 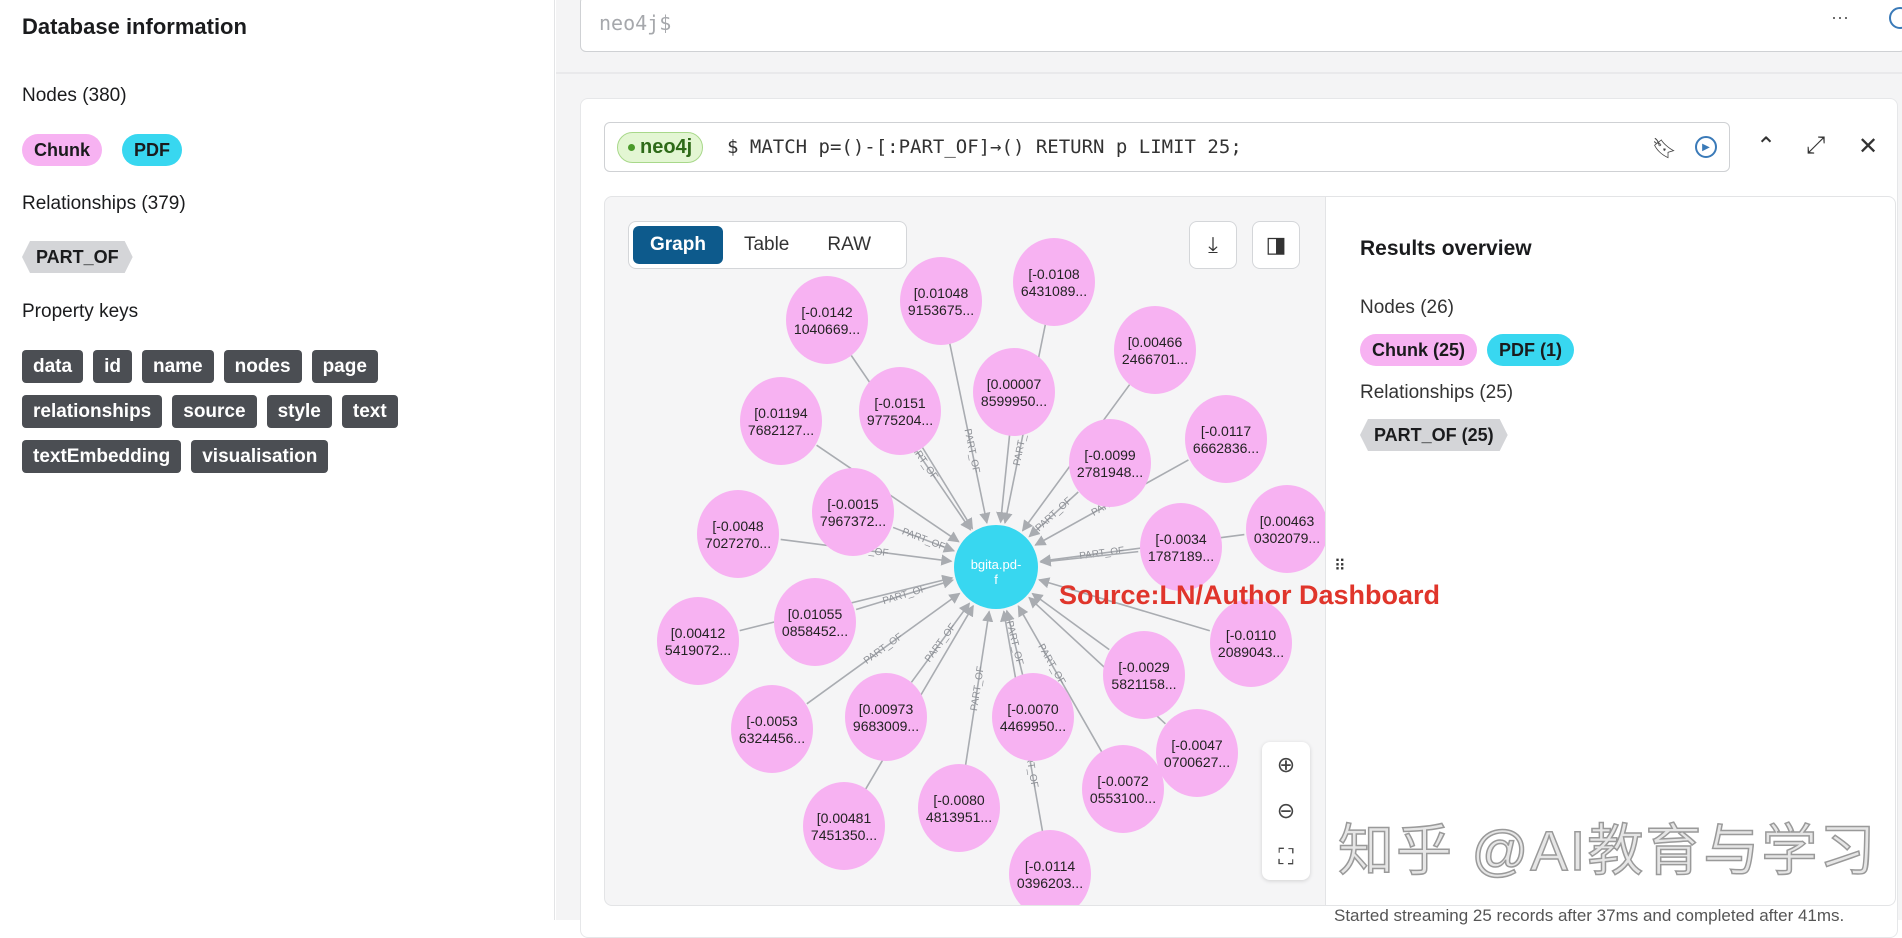 What do you see at coordinates (1250, 595) in the screenshot?
I see `source-overlay-text: Source:LN/Author Dashboard` at bounding box center [1250, 595].